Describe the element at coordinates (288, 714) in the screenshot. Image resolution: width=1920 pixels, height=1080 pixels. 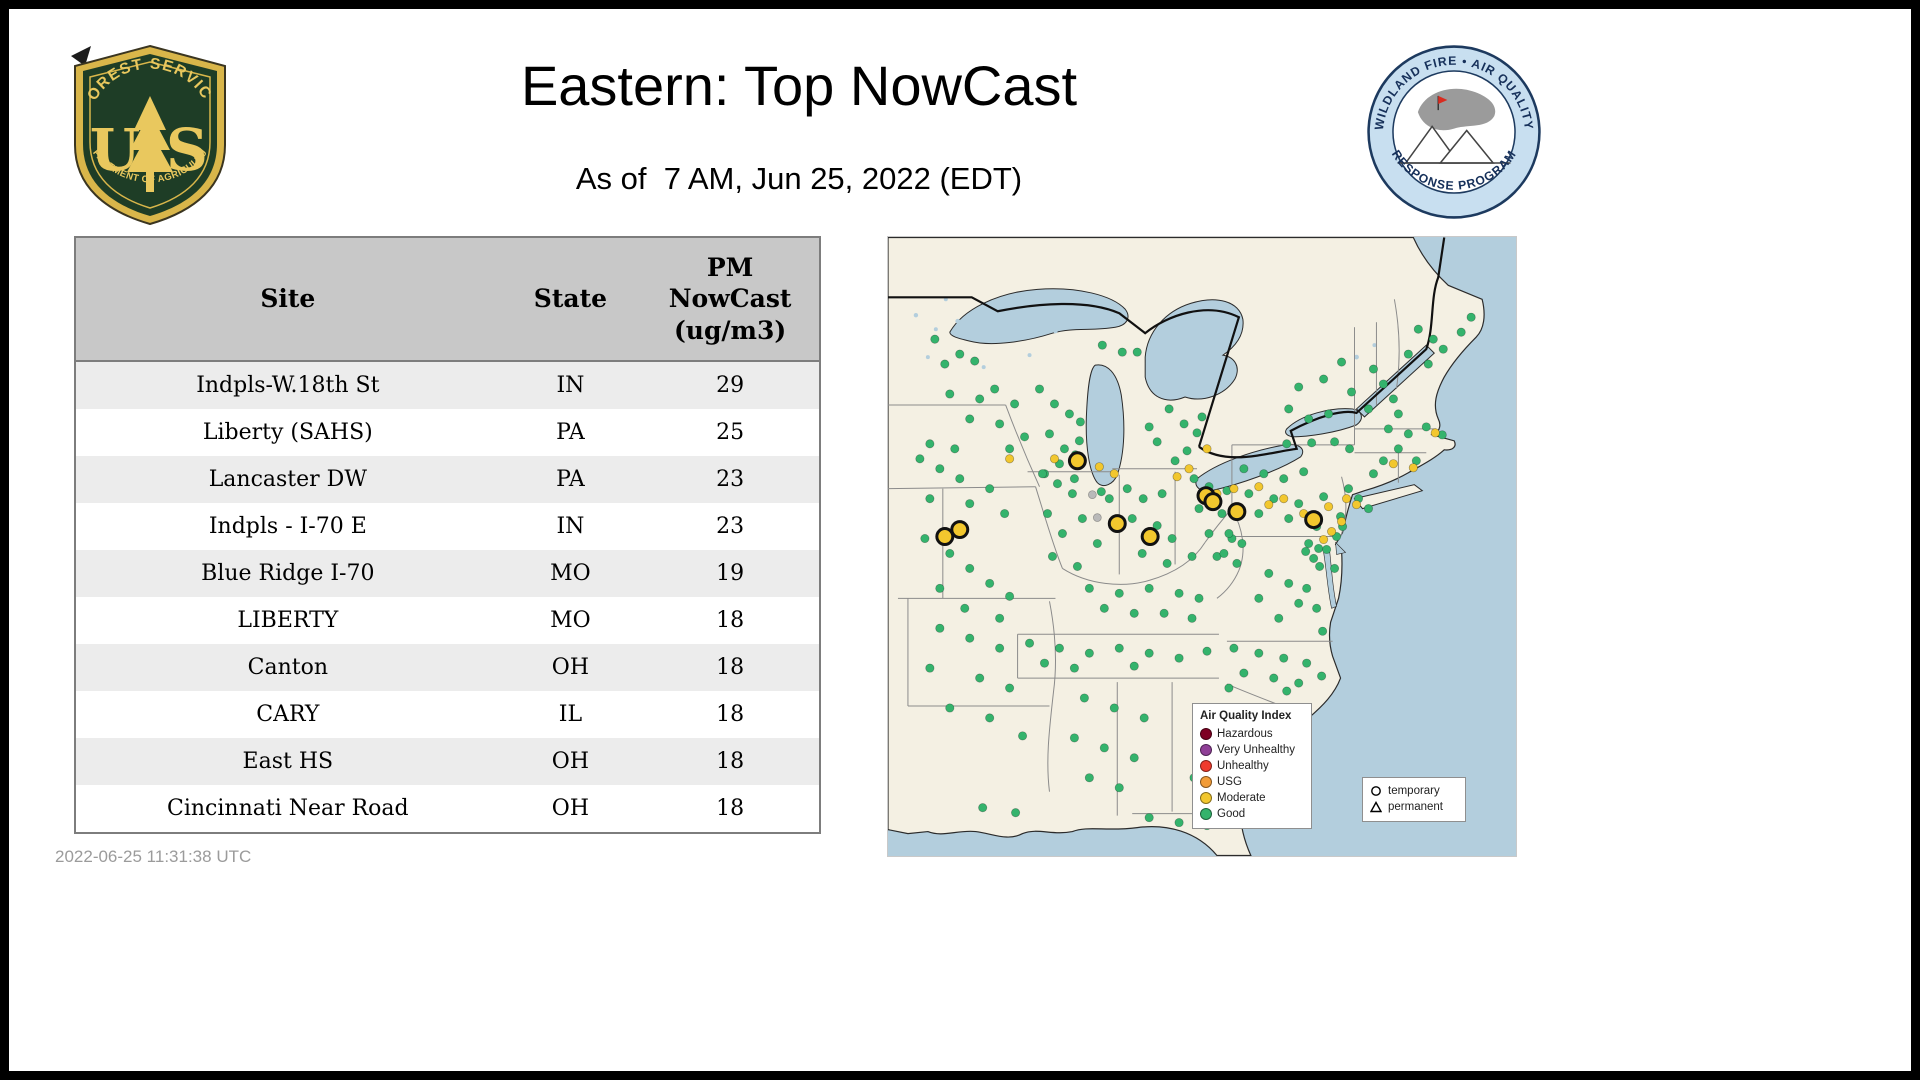
I see `site-cell: CARY` at that location.